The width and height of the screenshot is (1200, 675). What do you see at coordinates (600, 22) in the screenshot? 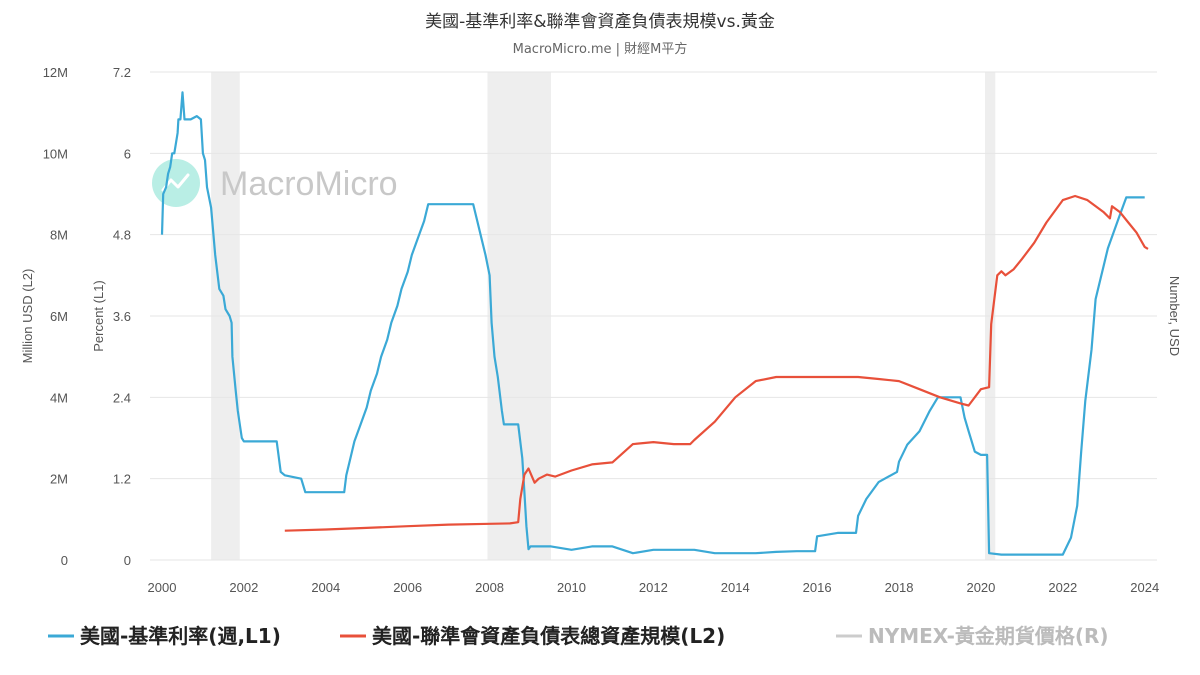
I see `chart-title: 美國-基準利率&聯準會資產負債表規模vs.黃金` at bounding box center [600, 22].